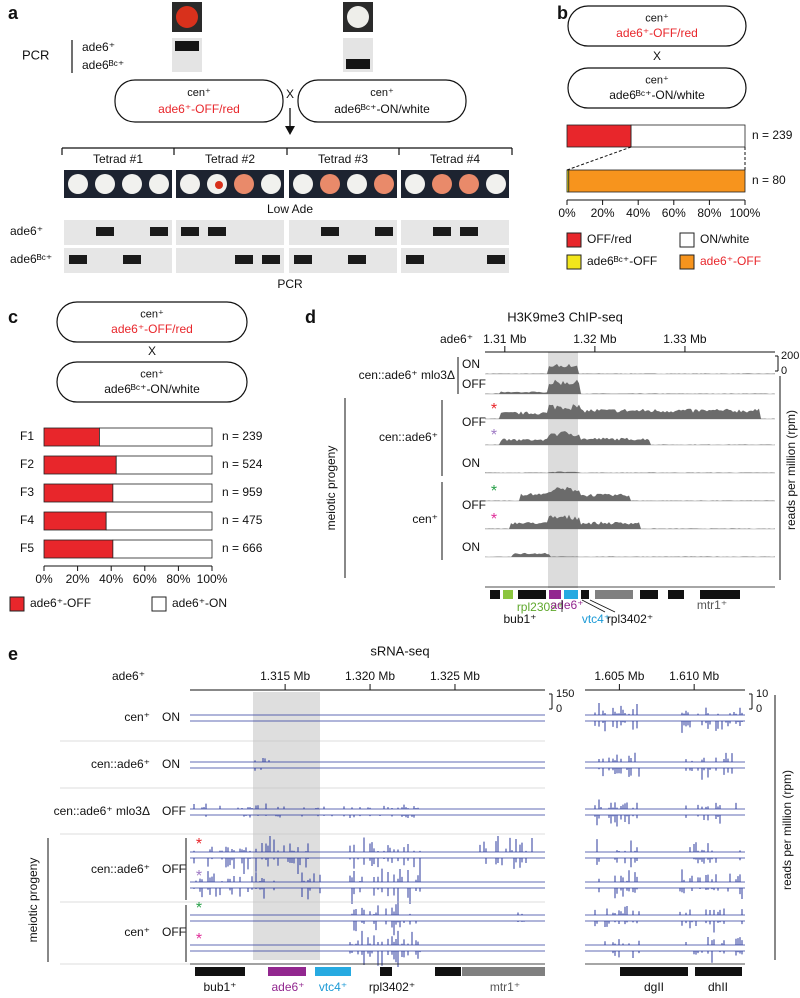 The image size is (800, 998). Describe the element at coordinates (566, 605) in the screenshot. I see `gene-label: ade6⁺` at that location.